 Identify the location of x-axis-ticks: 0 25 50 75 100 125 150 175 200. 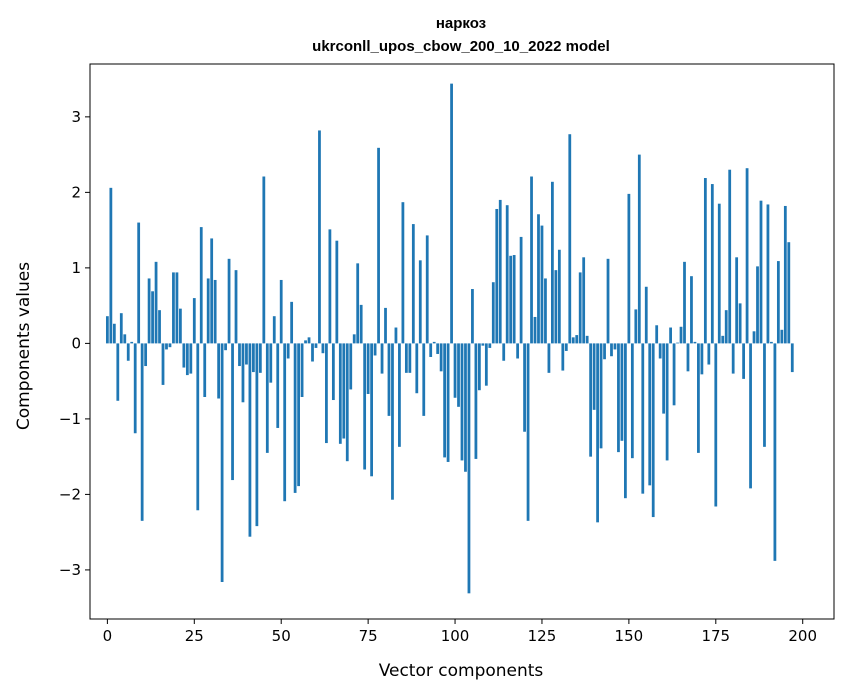
(460, 632).